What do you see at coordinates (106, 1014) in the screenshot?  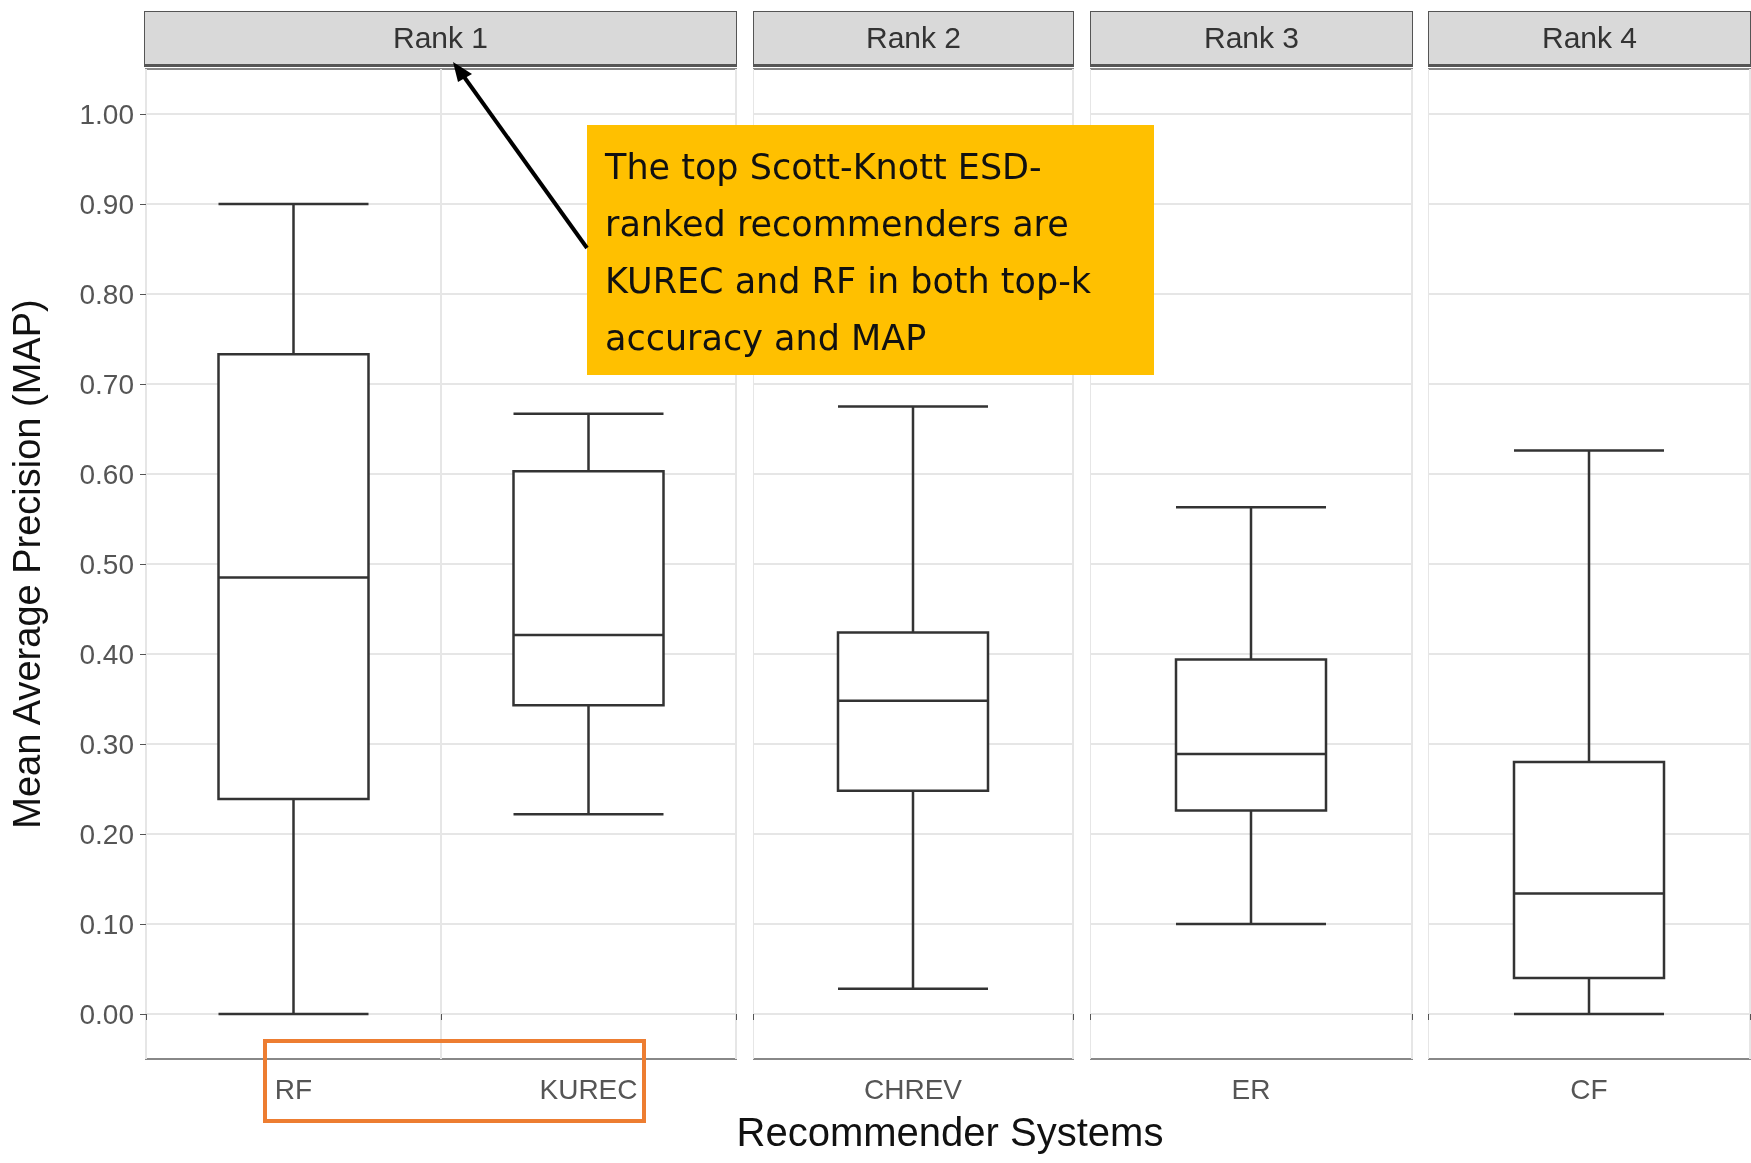 I see `y-tick-label: 0.00` at bounding box center [106, 1014].